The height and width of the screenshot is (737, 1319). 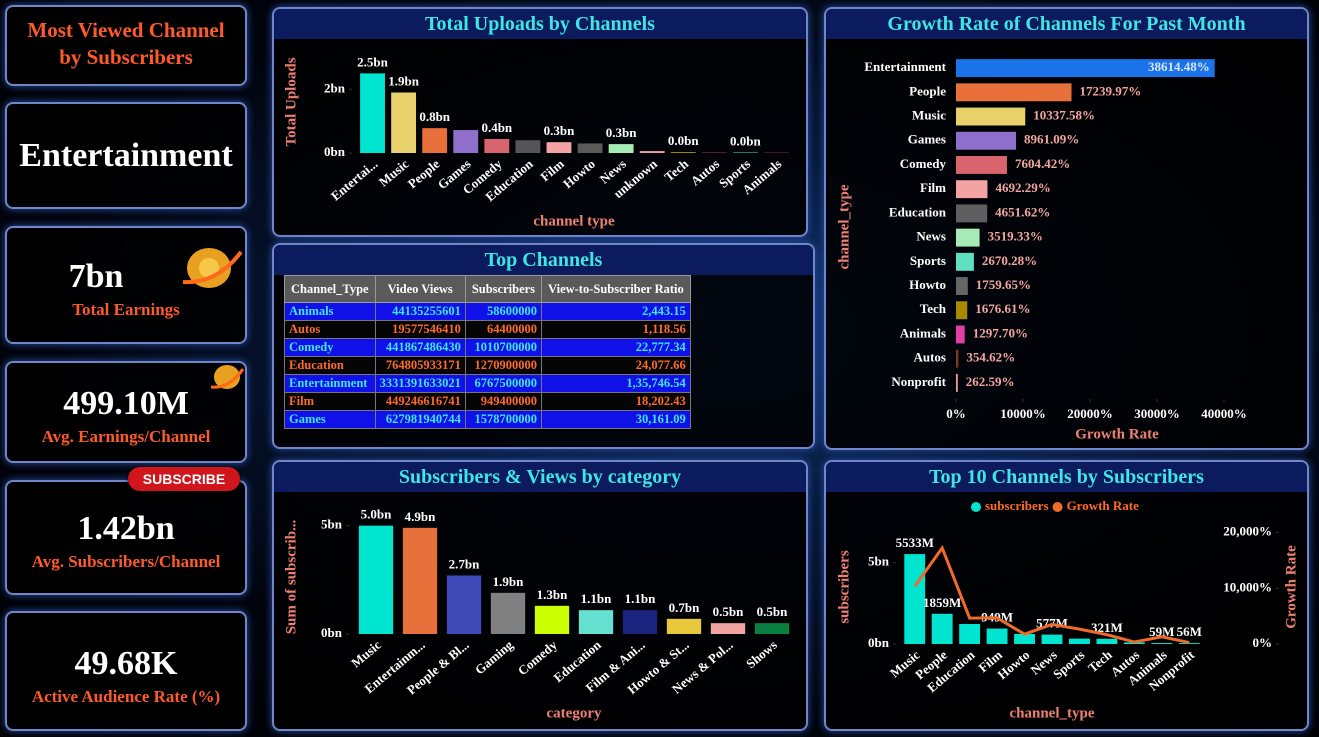 I want to click on table-cell: 6767500000, so click(x=503, y=383).